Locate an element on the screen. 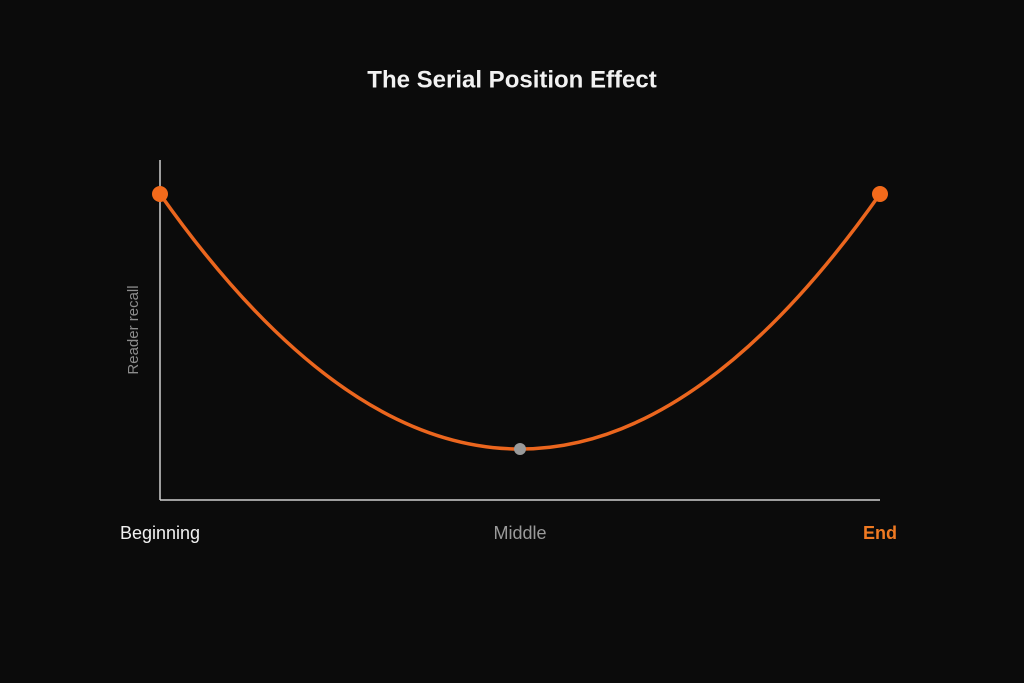 Image resolution: width=1024 pixels, height=683 pixels. x-tick-label: Middle is located at coordinates (519, 533).